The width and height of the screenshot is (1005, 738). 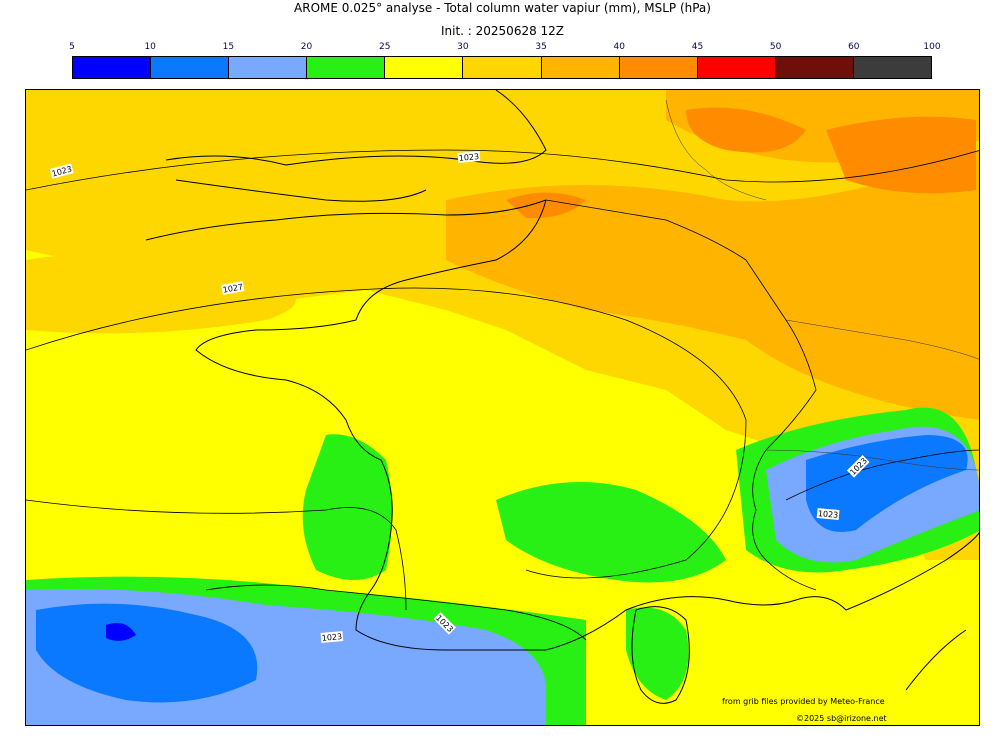 I want to click on isobar-label-text: 1027, so click(x=233, y=288).